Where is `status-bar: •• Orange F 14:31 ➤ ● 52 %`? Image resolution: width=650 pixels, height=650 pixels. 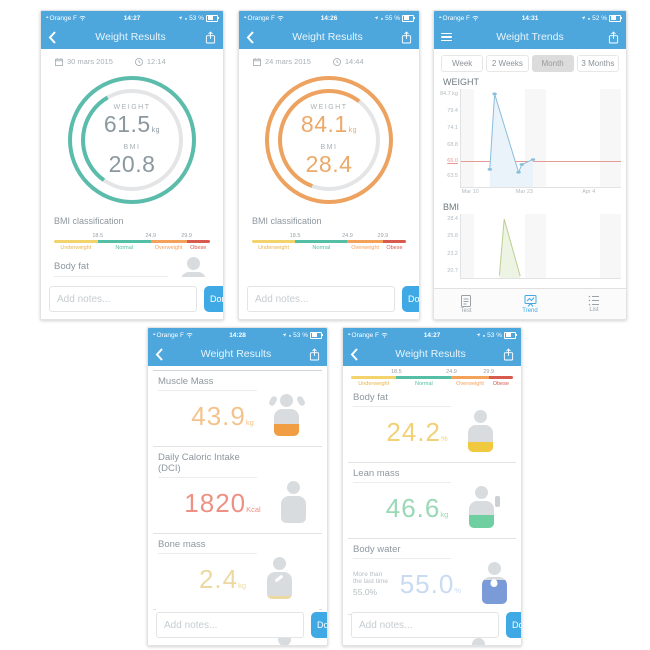
status-bar: •• Orange F 14:31 ➤ ● 52 % is located at coordinates (530, 18).